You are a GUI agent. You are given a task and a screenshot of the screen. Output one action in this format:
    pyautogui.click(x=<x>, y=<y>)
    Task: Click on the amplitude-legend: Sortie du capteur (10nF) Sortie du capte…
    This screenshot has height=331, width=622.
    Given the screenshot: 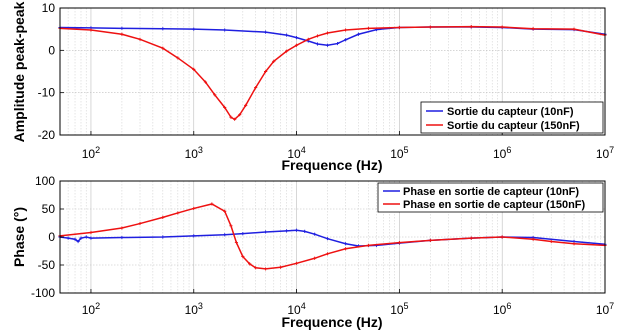 What is the action you would take?
    pyautogui.click(x=512, y=117)
    